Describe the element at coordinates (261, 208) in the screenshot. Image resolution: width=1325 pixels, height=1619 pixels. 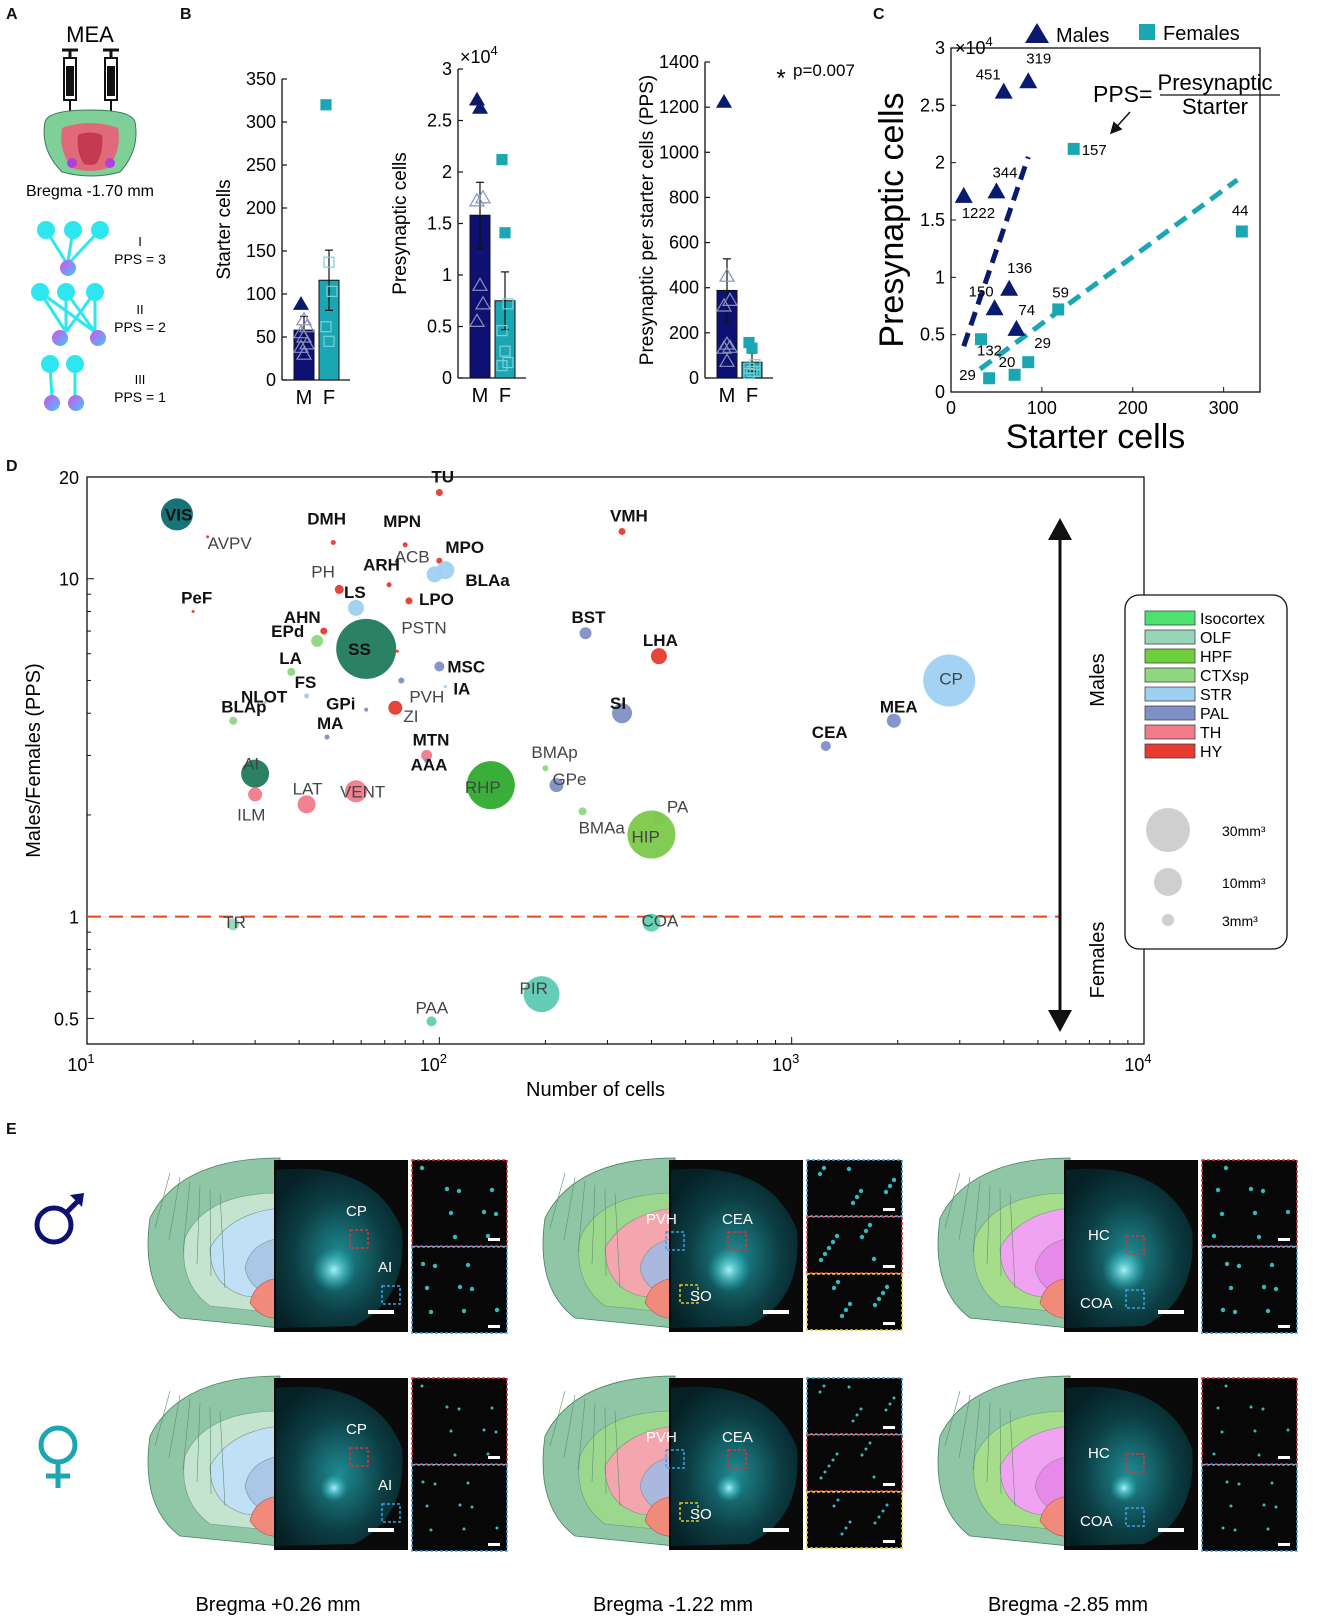
I see `y-tick-label: 200` at that location.